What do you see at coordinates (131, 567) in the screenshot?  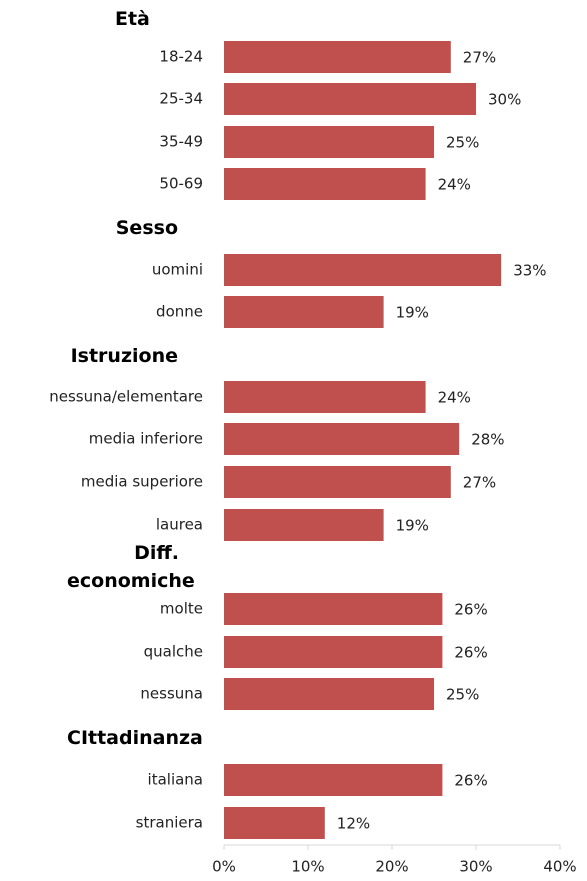 I see `group-title: Diff. economiche` at bounding box center [131, 567].